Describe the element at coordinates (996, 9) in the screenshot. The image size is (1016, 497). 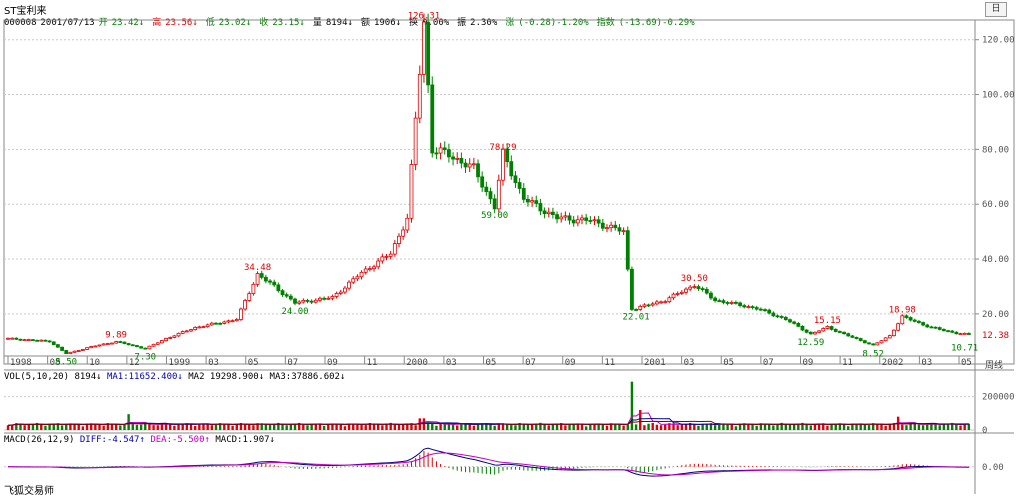
I see `period-button: 日` at that location.